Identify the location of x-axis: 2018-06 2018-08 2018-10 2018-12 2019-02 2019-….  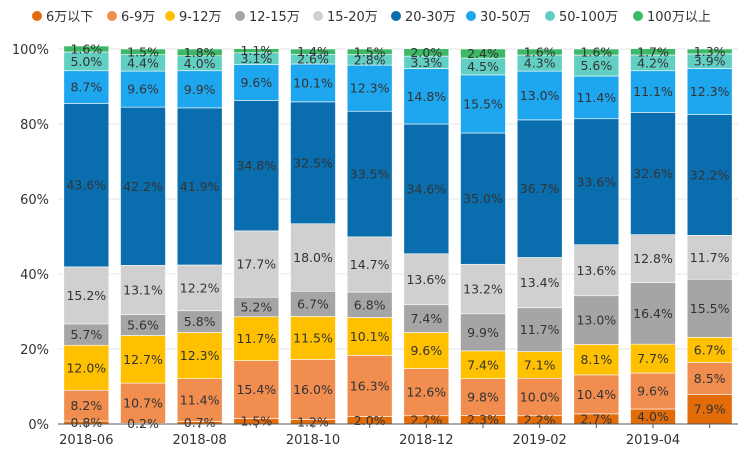
(398, 435).